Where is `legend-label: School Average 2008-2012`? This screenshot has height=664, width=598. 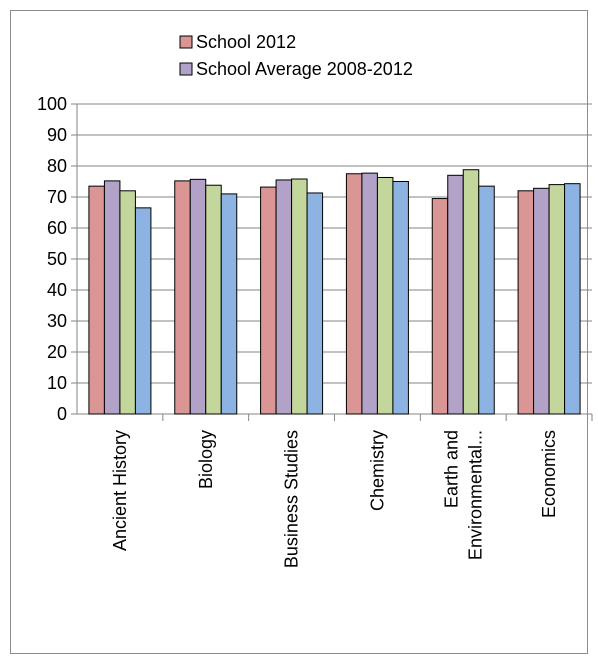
legend-label: School Average 2008-2012 is located at coordinates (304, 69).